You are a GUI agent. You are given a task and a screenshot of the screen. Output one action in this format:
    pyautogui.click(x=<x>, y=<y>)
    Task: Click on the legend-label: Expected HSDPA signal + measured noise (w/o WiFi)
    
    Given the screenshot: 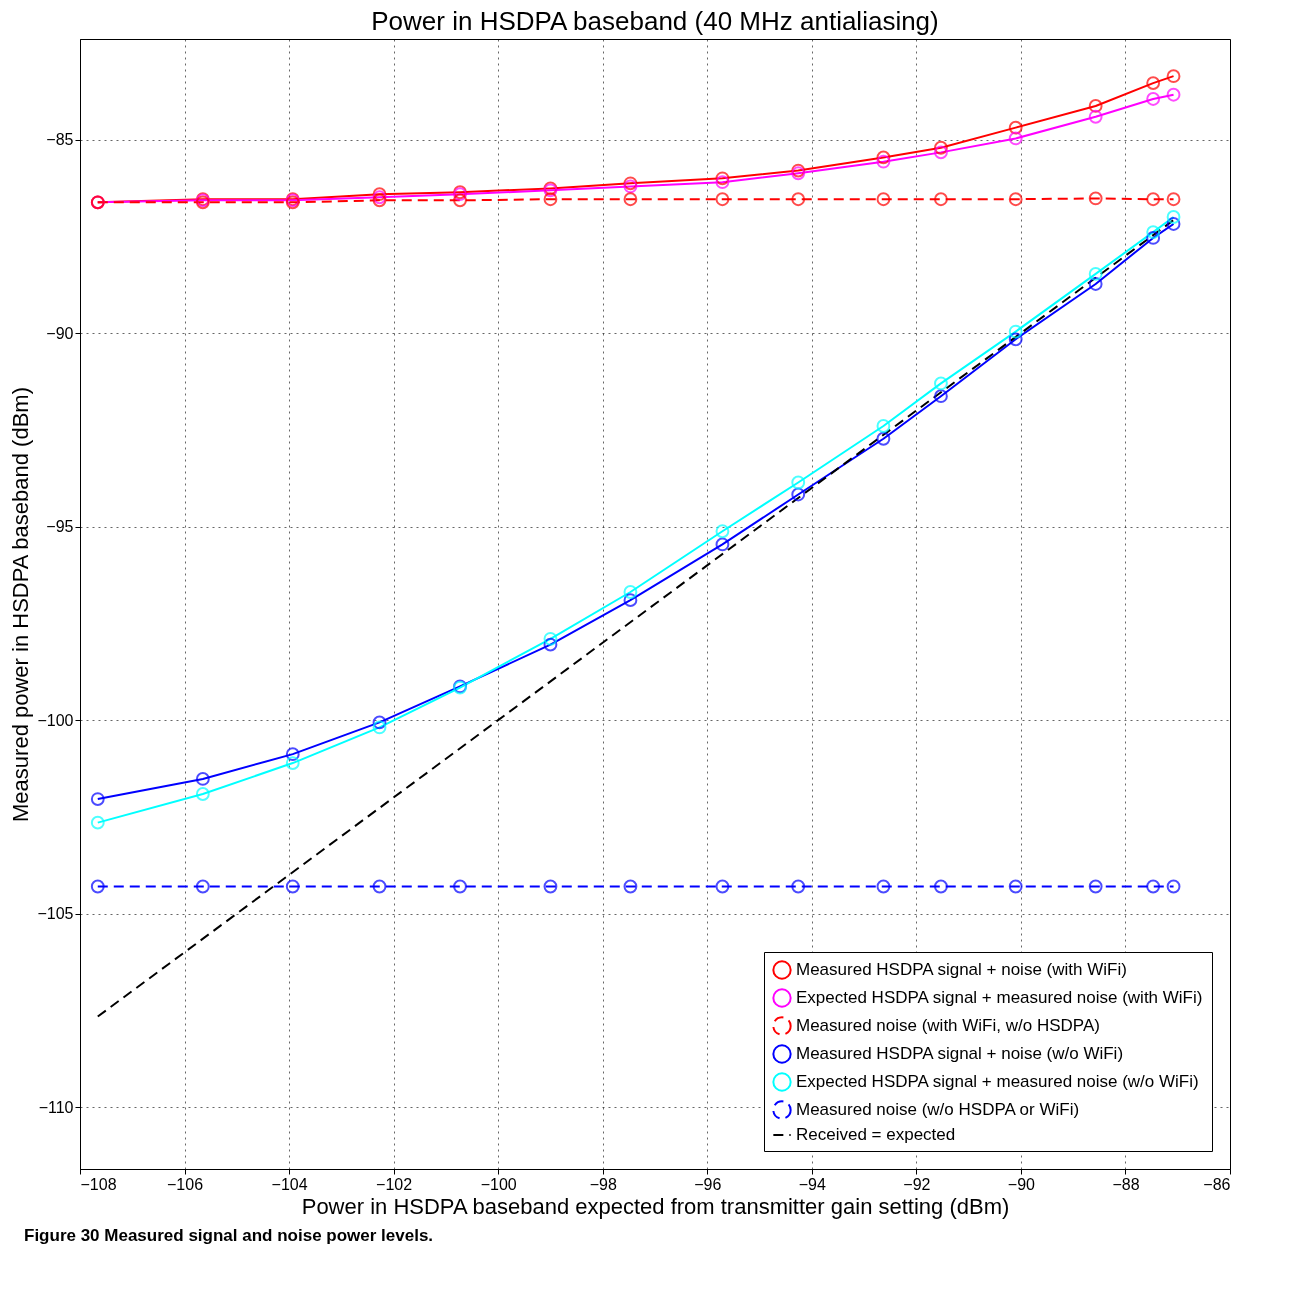 What is the action you would take?
    pyautogui.click(x=997, y=1081)
    